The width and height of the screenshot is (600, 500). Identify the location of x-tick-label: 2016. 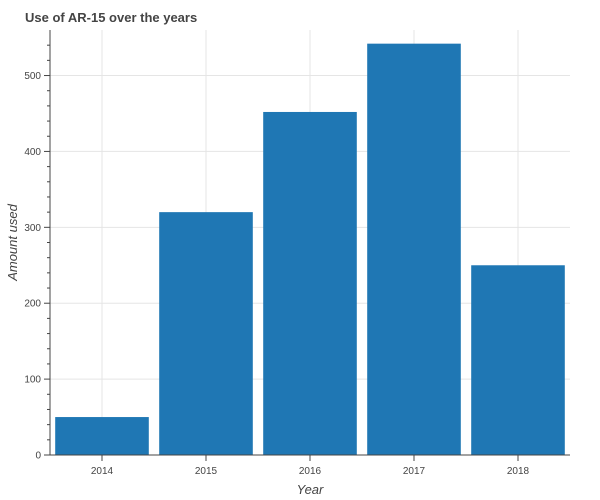
(310, 471).